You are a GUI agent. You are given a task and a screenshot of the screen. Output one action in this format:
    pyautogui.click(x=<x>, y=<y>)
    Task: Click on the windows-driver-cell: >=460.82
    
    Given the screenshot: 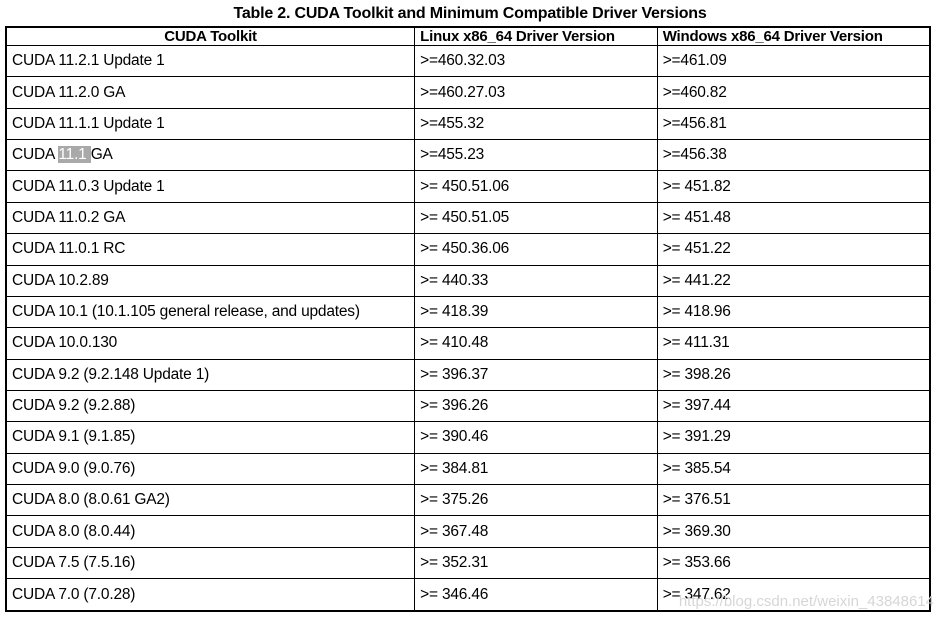 What is the action you would take?
    pyautogui.click(x=793, y=92)
    